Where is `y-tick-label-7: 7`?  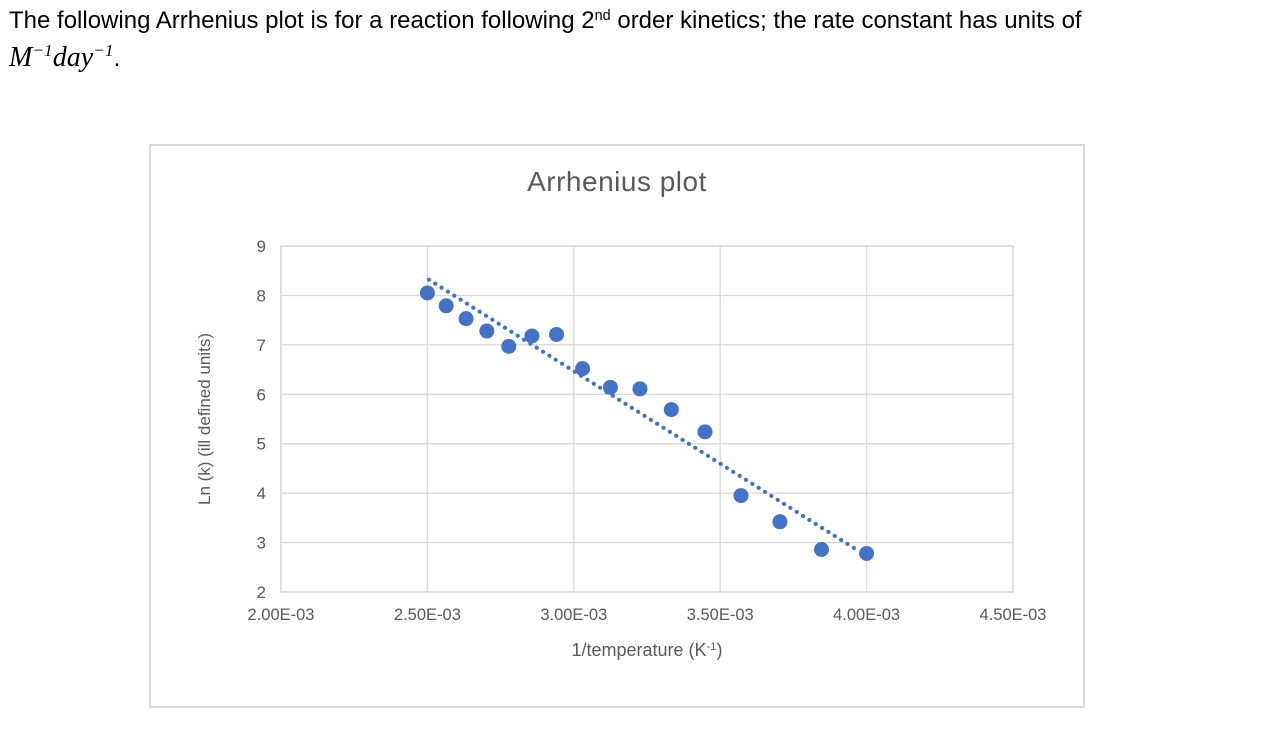 y-tick-label-7: 7 is located at coordinates (261, 345).